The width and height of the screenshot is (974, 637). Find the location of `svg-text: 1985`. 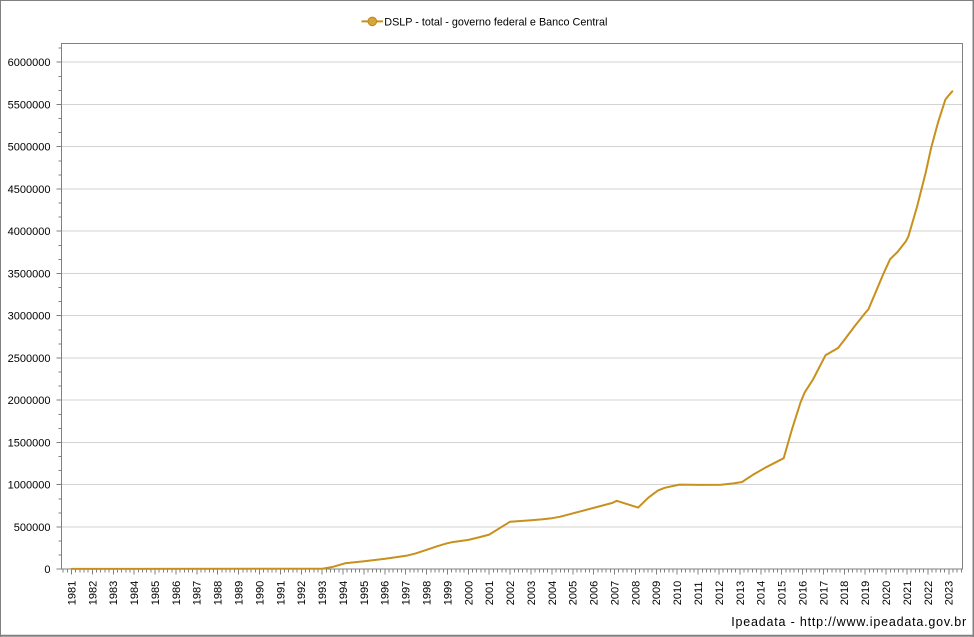

svg-text: 1985 is located at coordinates (156, 593).